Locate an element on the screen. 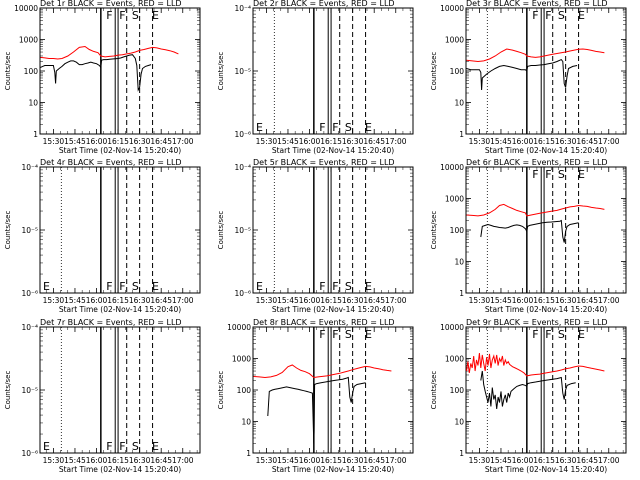 This screenshot has height=480, width=640. panel-title: Det 3r BLACK = Events, RED = LLD is located at coordinates (537, 4).